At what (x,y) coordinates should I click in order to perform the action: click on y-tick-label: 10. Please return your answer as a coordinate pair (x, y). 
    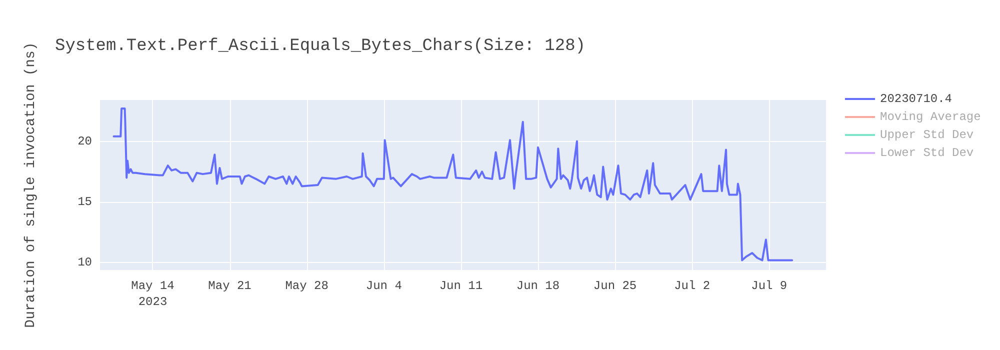
    Looking at the image, I should click on (85, 263).